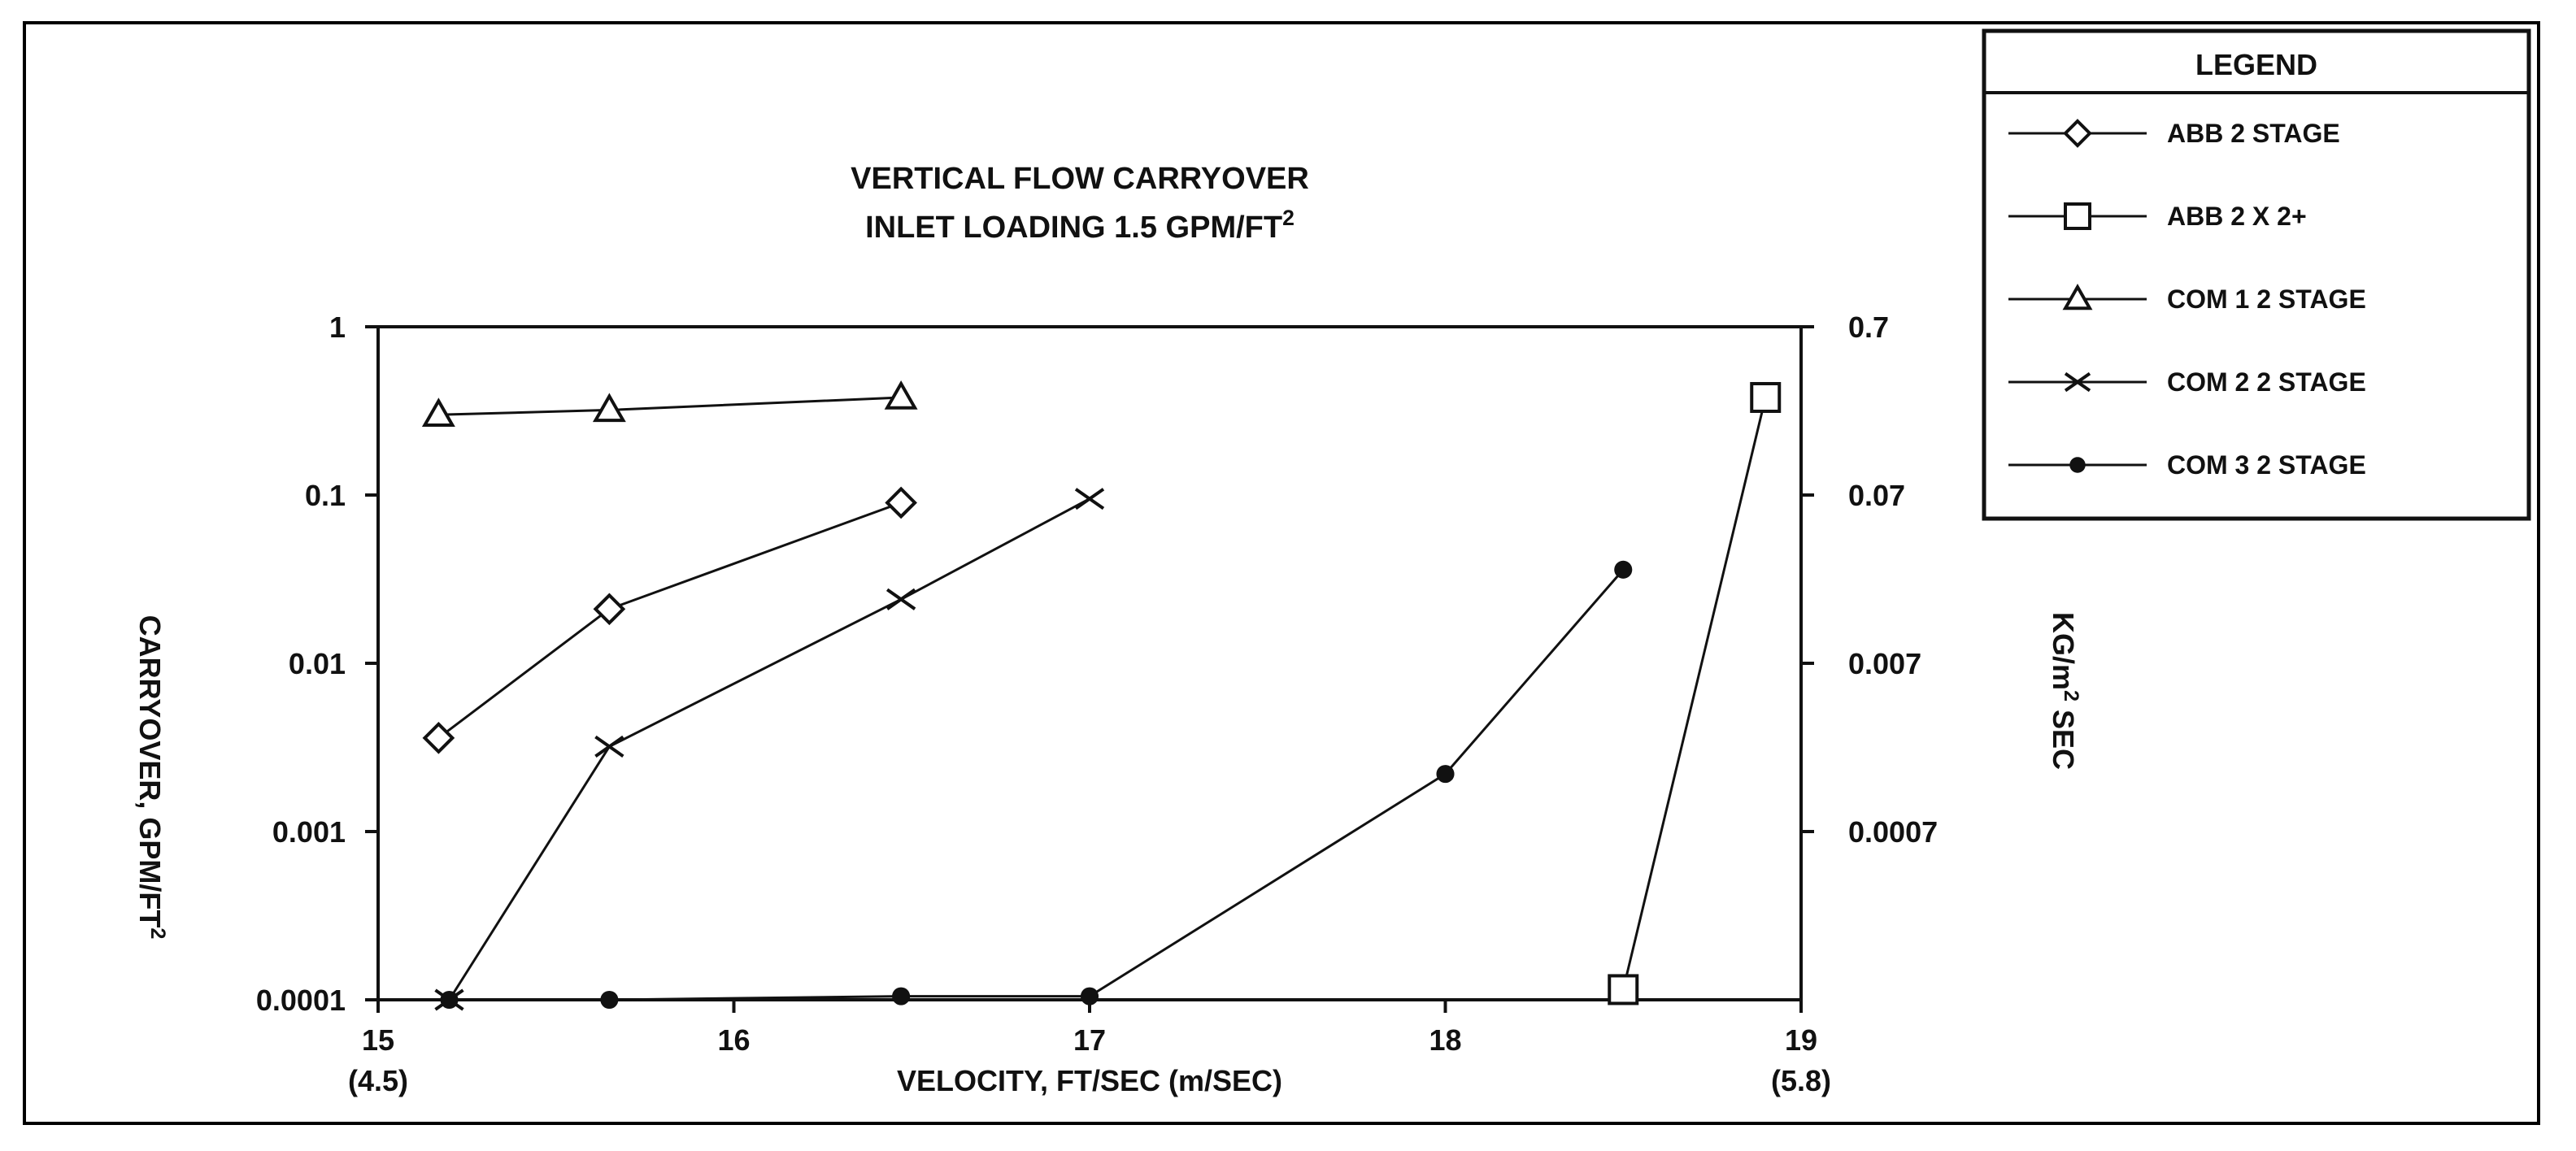  I want to click on x-tick-label: 15, so click(378, 1040).